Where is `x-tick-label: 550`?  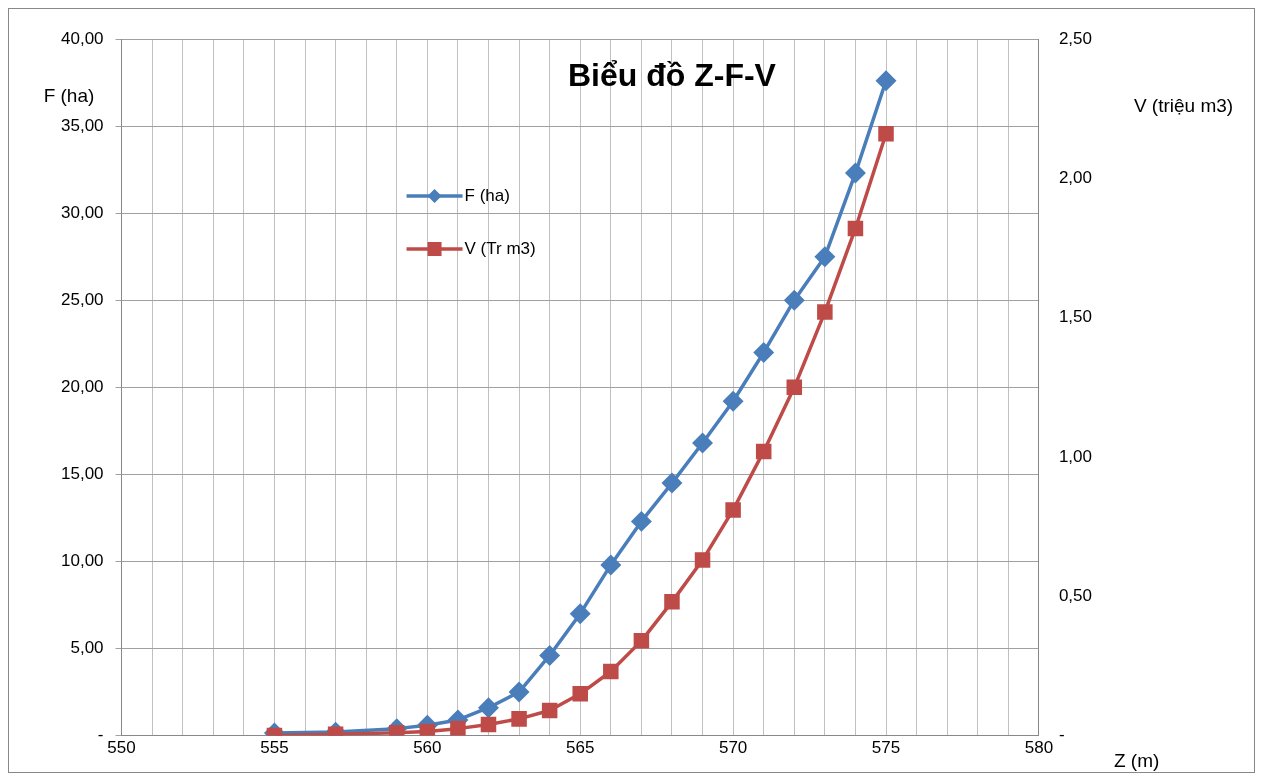
x-tick-label: 550 is located at coordinates (121, 748).